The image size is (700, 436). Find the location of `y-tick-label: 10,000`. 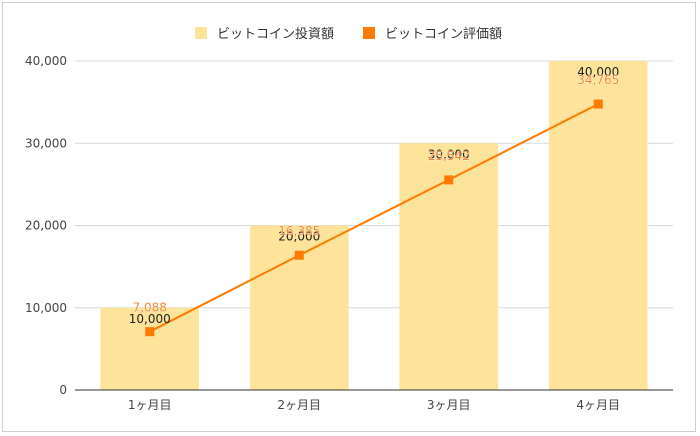

y-tick-label: 10,000 is located at coordinates (46, 308).